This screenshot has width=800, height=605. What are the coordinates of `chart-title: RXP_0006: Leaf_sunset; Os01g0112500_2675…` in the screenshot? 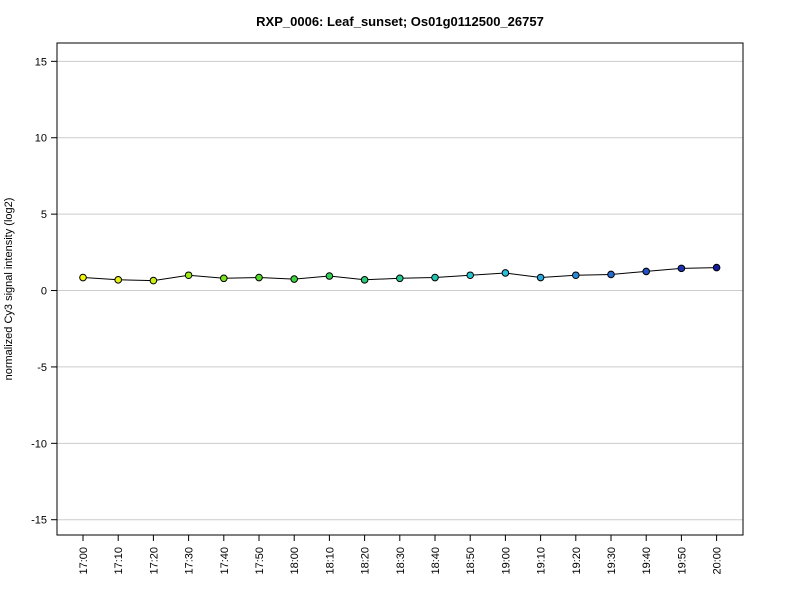 It's located at (400, 21).